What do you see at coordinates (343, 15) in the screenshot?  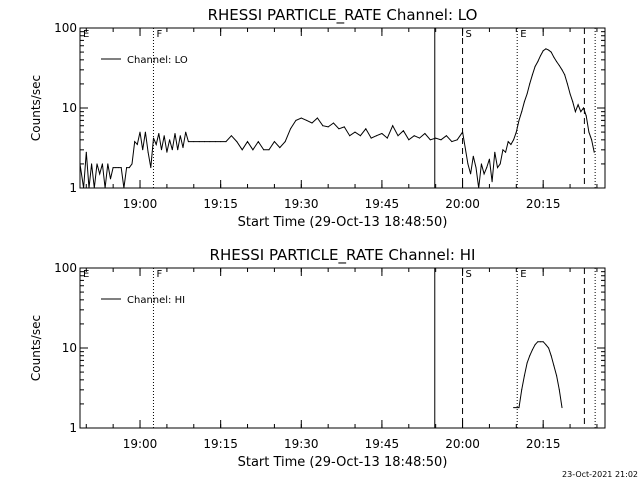 I see `chart-title: RHESSI PARTICLE_RATE Channel: LO` at bounding box center [343, 15].